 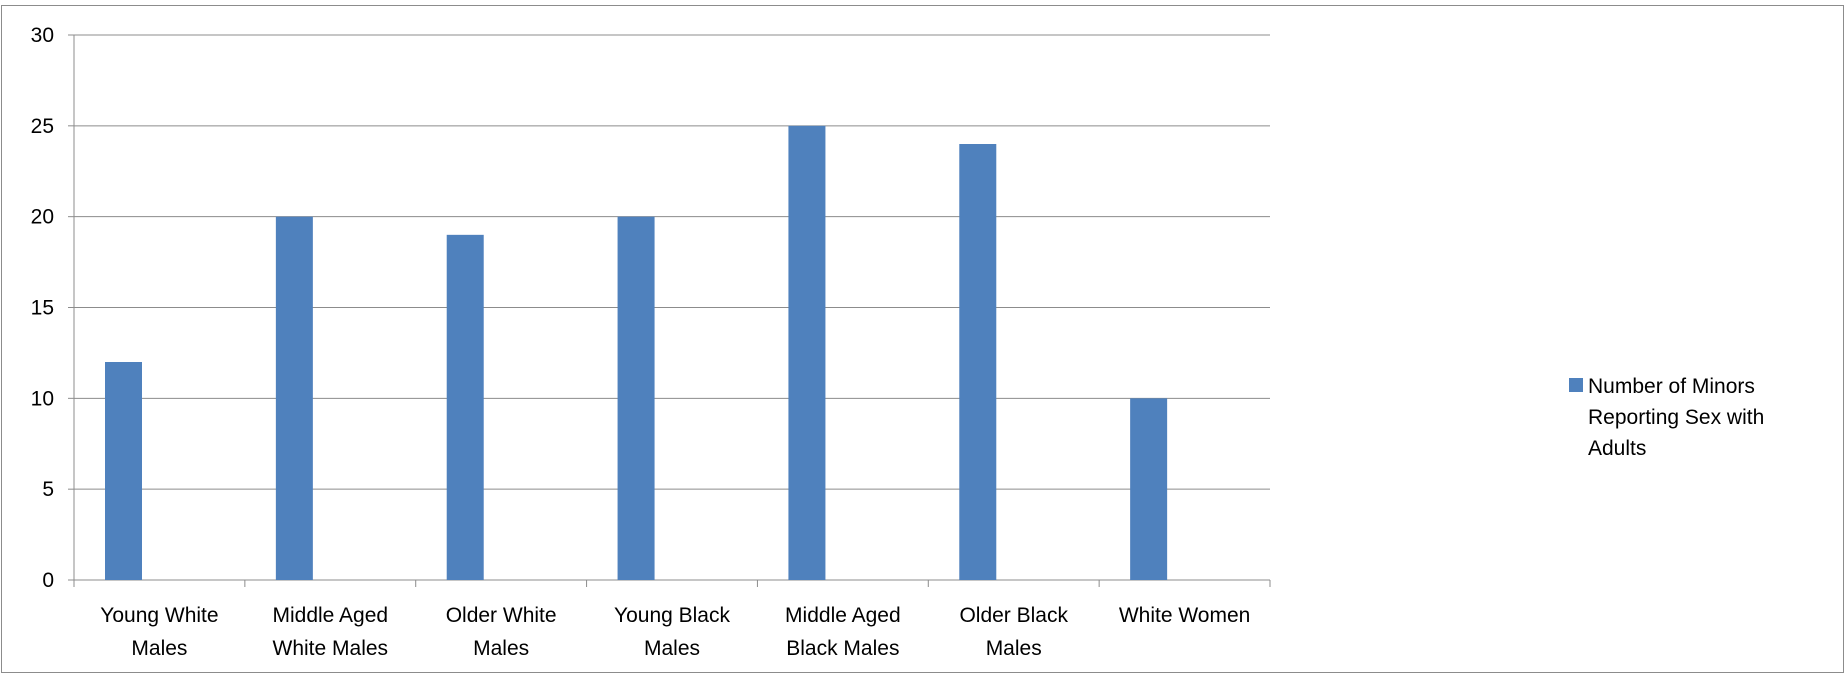 I want to click on x-tick-label: Young Black Males, so click(x=672, y=632).